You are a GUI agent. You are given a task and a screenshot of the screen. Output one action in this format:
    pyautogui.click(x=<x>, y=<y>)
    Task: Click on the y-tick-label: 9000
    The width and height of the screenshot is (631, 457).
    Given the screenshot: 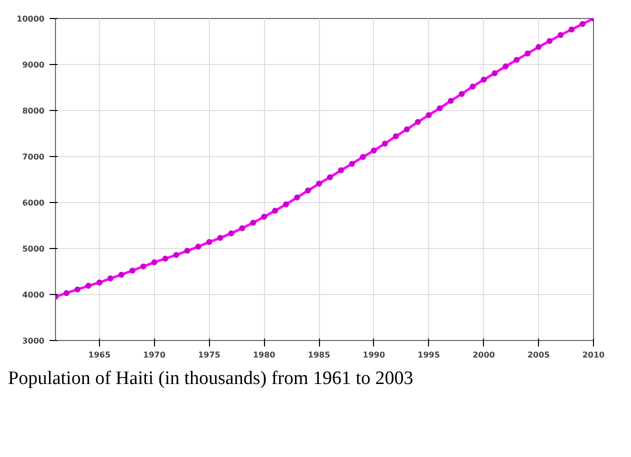 What is the action you would take?
    pyautogui.click(x=33, y=65)
    